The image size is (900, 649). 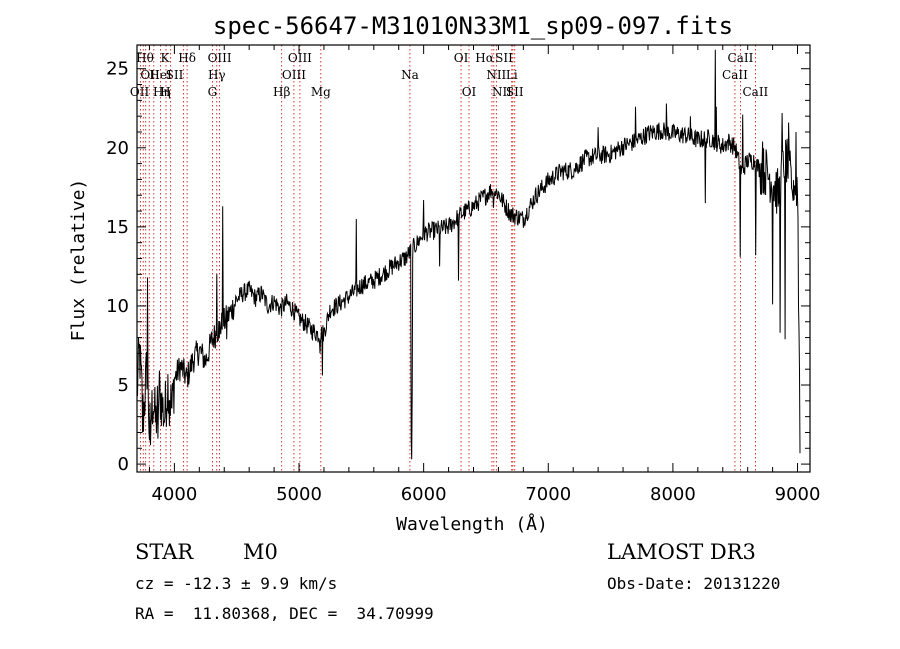 What do you see at coordinates (321, 92) in the screenshot?
I see `line-label: Mg` at bounding box center [321, 92].